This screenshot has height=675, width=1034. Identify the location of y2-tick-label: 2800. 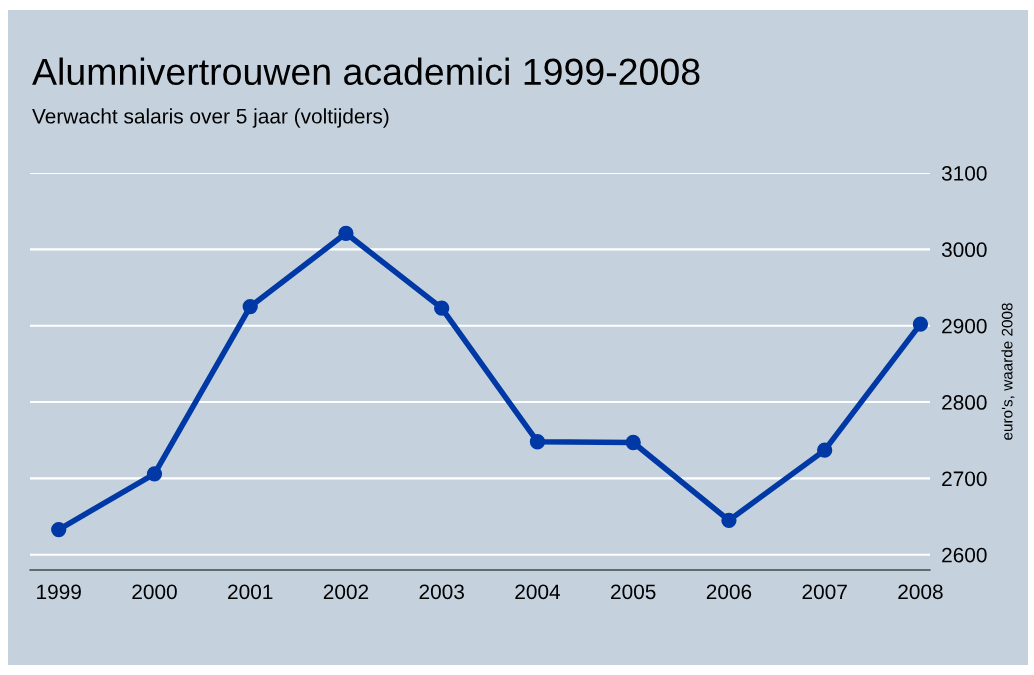
(964, 402).